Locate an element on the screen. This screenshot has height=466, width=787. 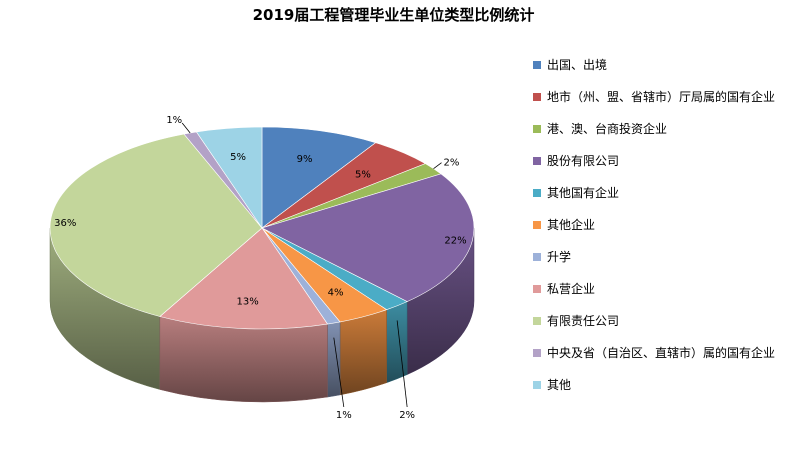
legend-item: 港、澳、台商投资企业 is located at coordinates (658, 129).